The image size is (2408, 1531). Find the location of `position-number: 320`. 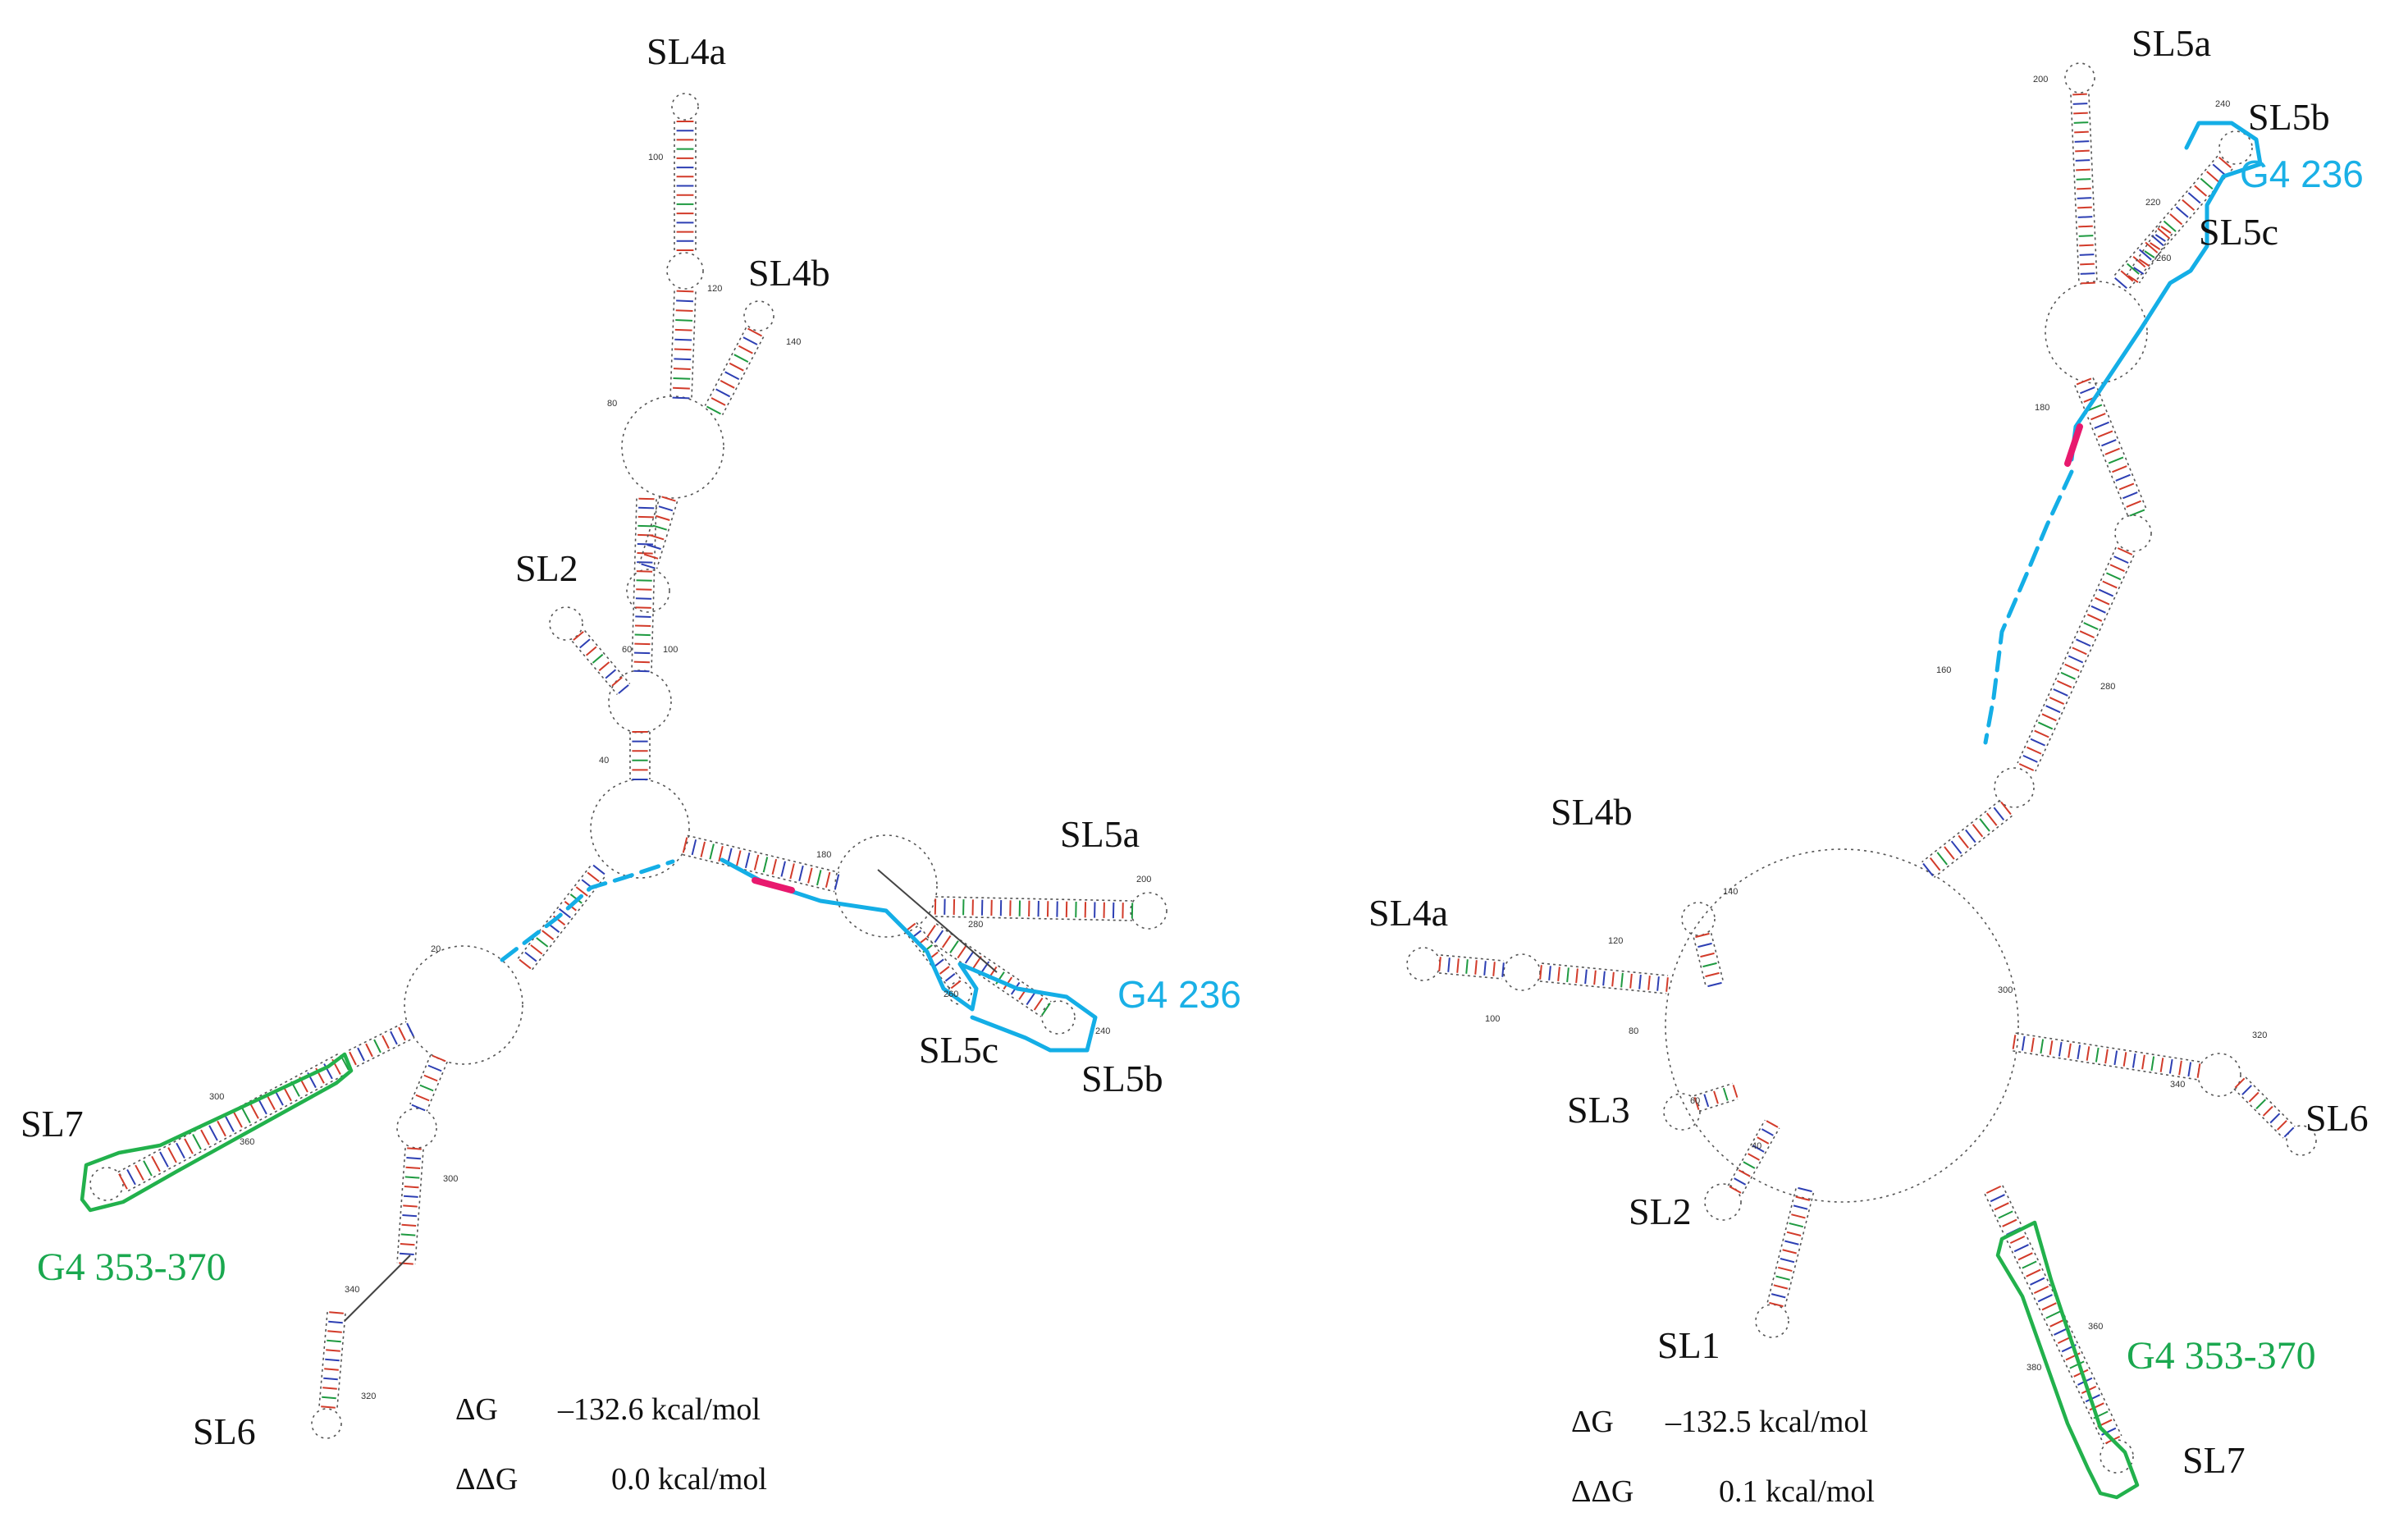

position-number: 320 is located at coordinates (2259, 1035).